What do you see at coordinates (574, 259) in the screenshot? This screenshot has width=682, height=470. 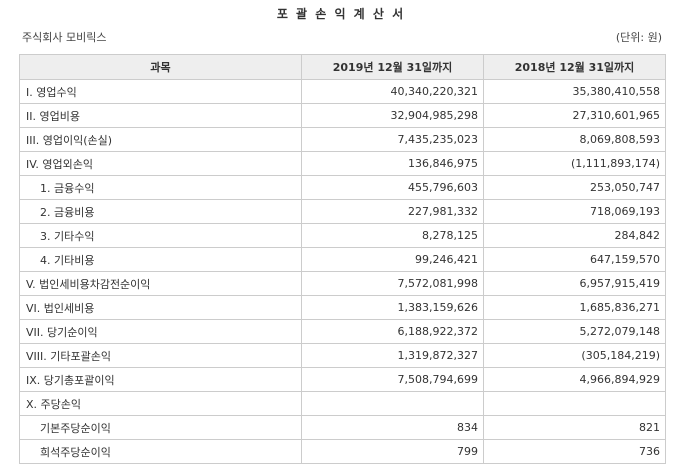 I see `value-2018: 647,159,570` at bounding box center [574, 259].